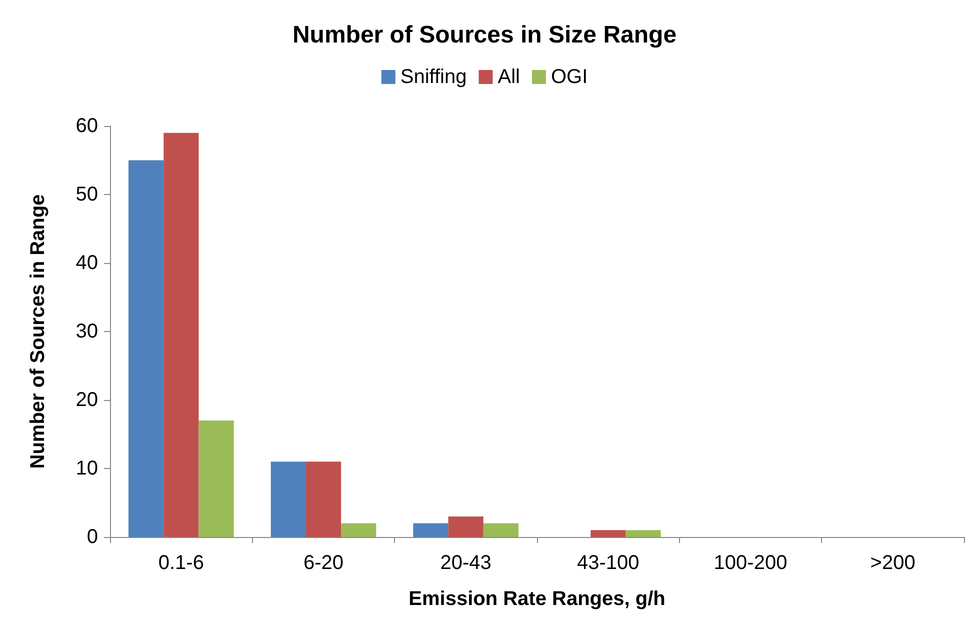  Describe the element at coordinates (92, 537) in the screenshot. I see `y-tick-label: 0` at that location.